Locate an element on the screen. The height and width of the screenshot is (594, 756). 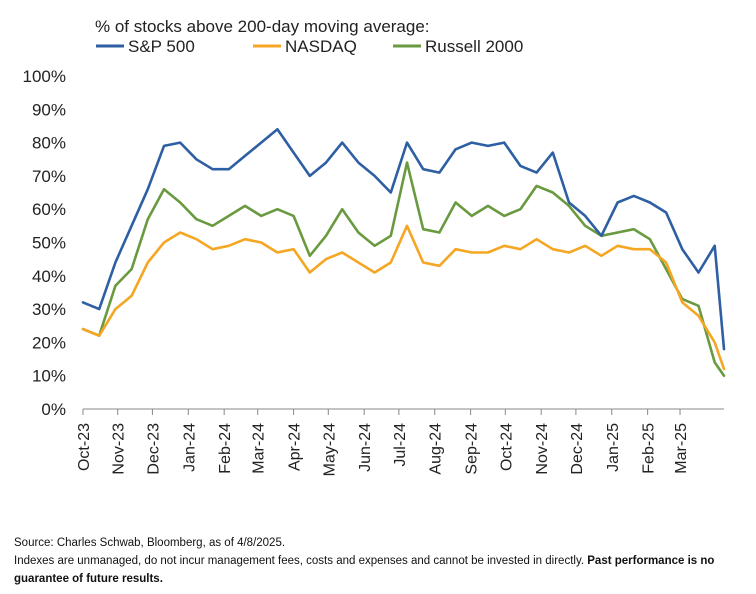
x-tick-label: Feb-25 is located at coordinates (649, 448).